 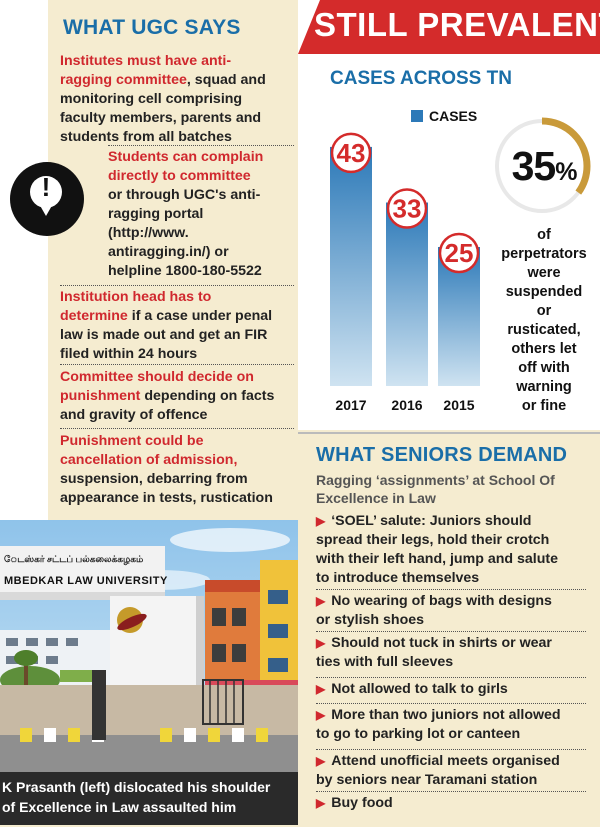 What do you see at coordinates (458, 405) in the screenshot?
I see `category-label: 2015` at bounding box center [458, 405].